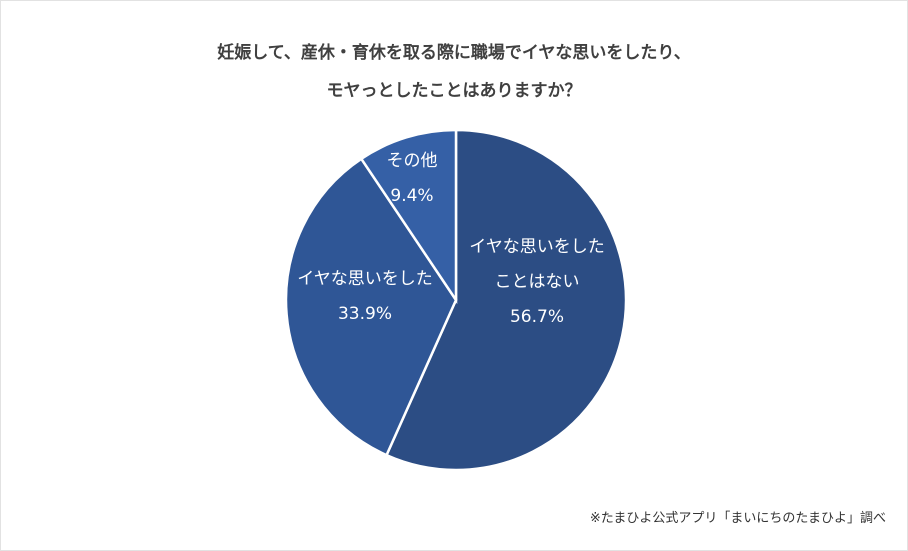 Image resolution: width=908 pixels, height=551 pixels. What do you see at coordinates (411, 196) in the screenshot?
I see `slice-value-label: 9.4%` at bounding box center [411, 196].